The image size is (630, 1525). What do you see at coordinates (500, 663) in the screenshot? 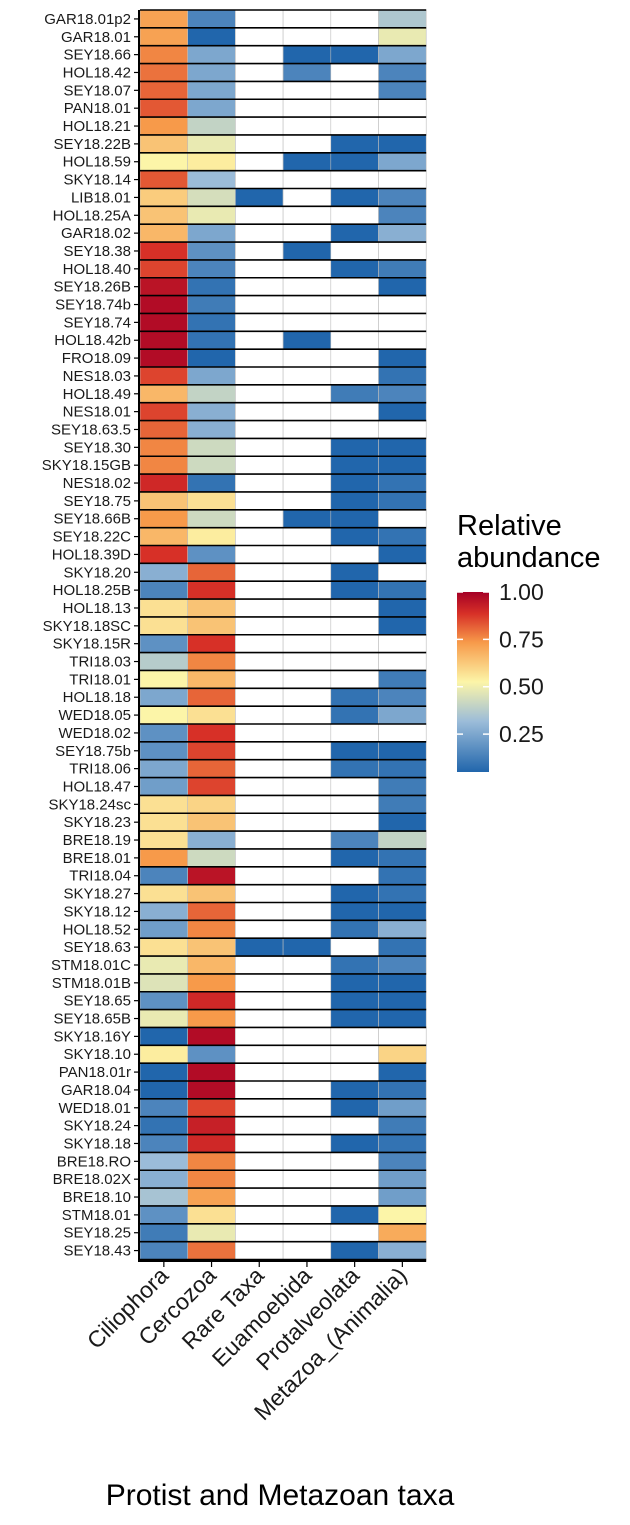
I see `legend-ticks: 1.00 0.75 0.50 0.25` at bounding box center [500, 663].